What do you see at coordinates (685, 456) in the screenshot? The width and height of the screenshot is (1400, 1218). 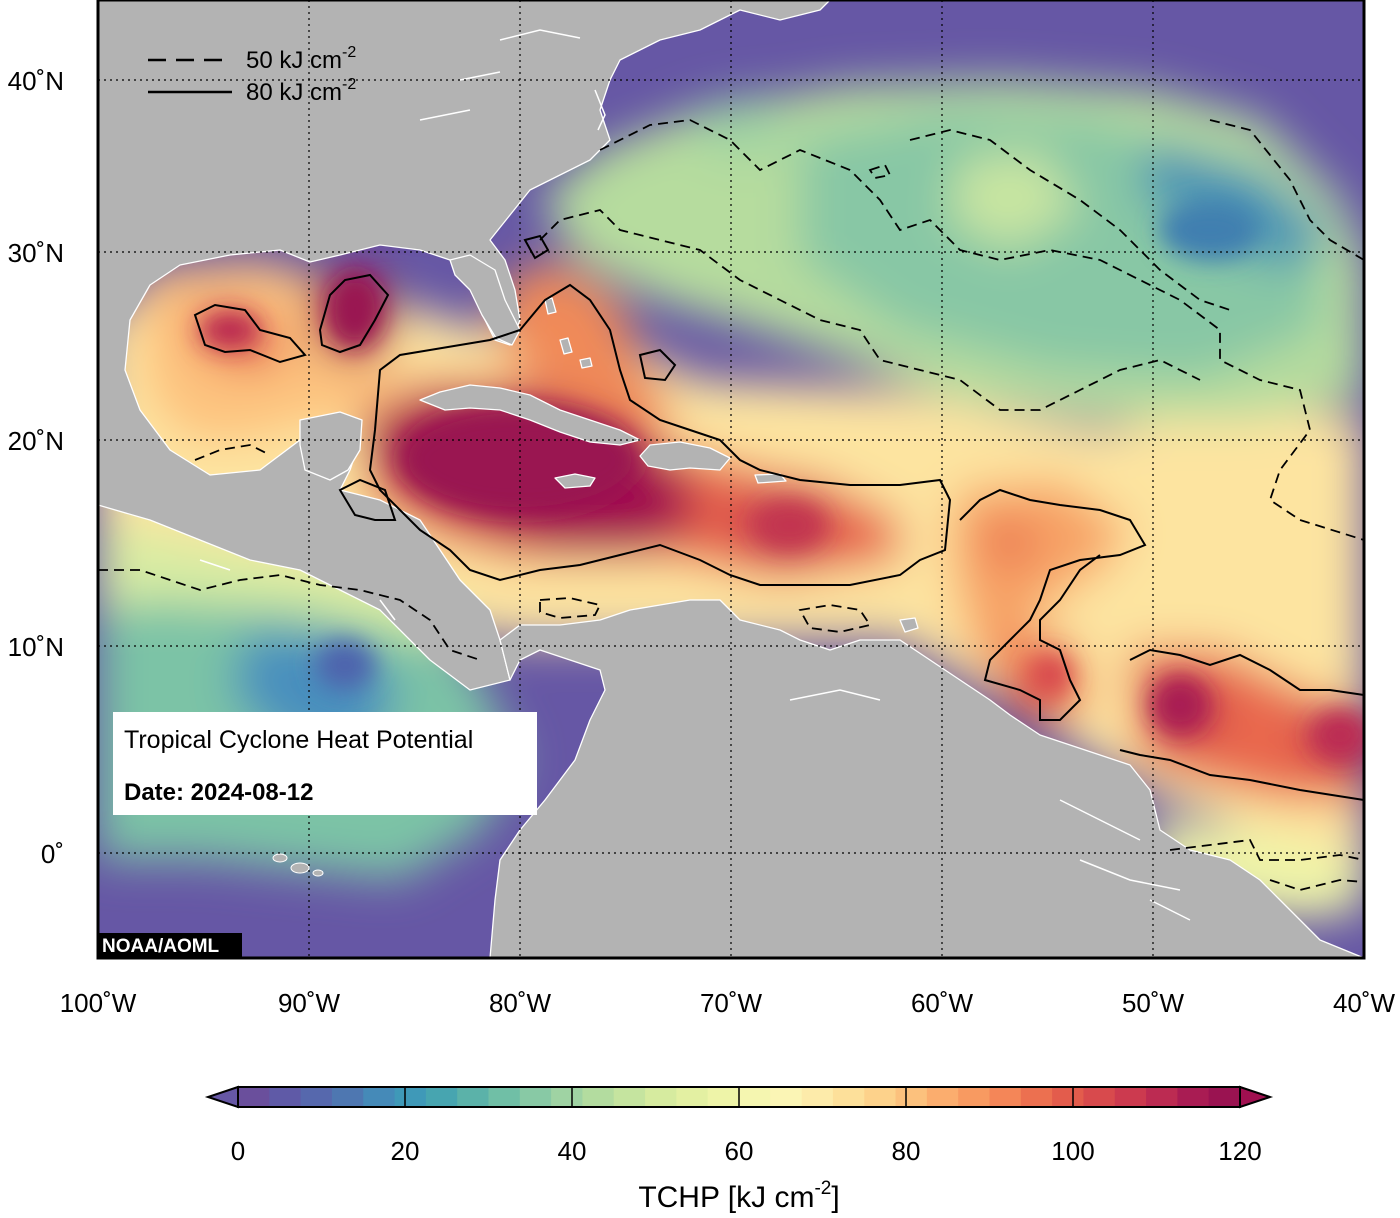 I see `hispaniola-island` at bounding box center [685, 456].